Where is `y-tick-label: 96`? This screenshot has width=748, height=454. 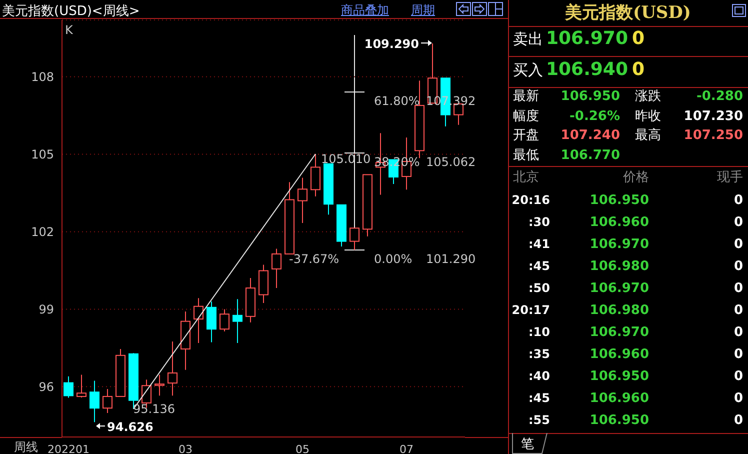
y-tick-label: 96 is located at coordinates (46, 387).